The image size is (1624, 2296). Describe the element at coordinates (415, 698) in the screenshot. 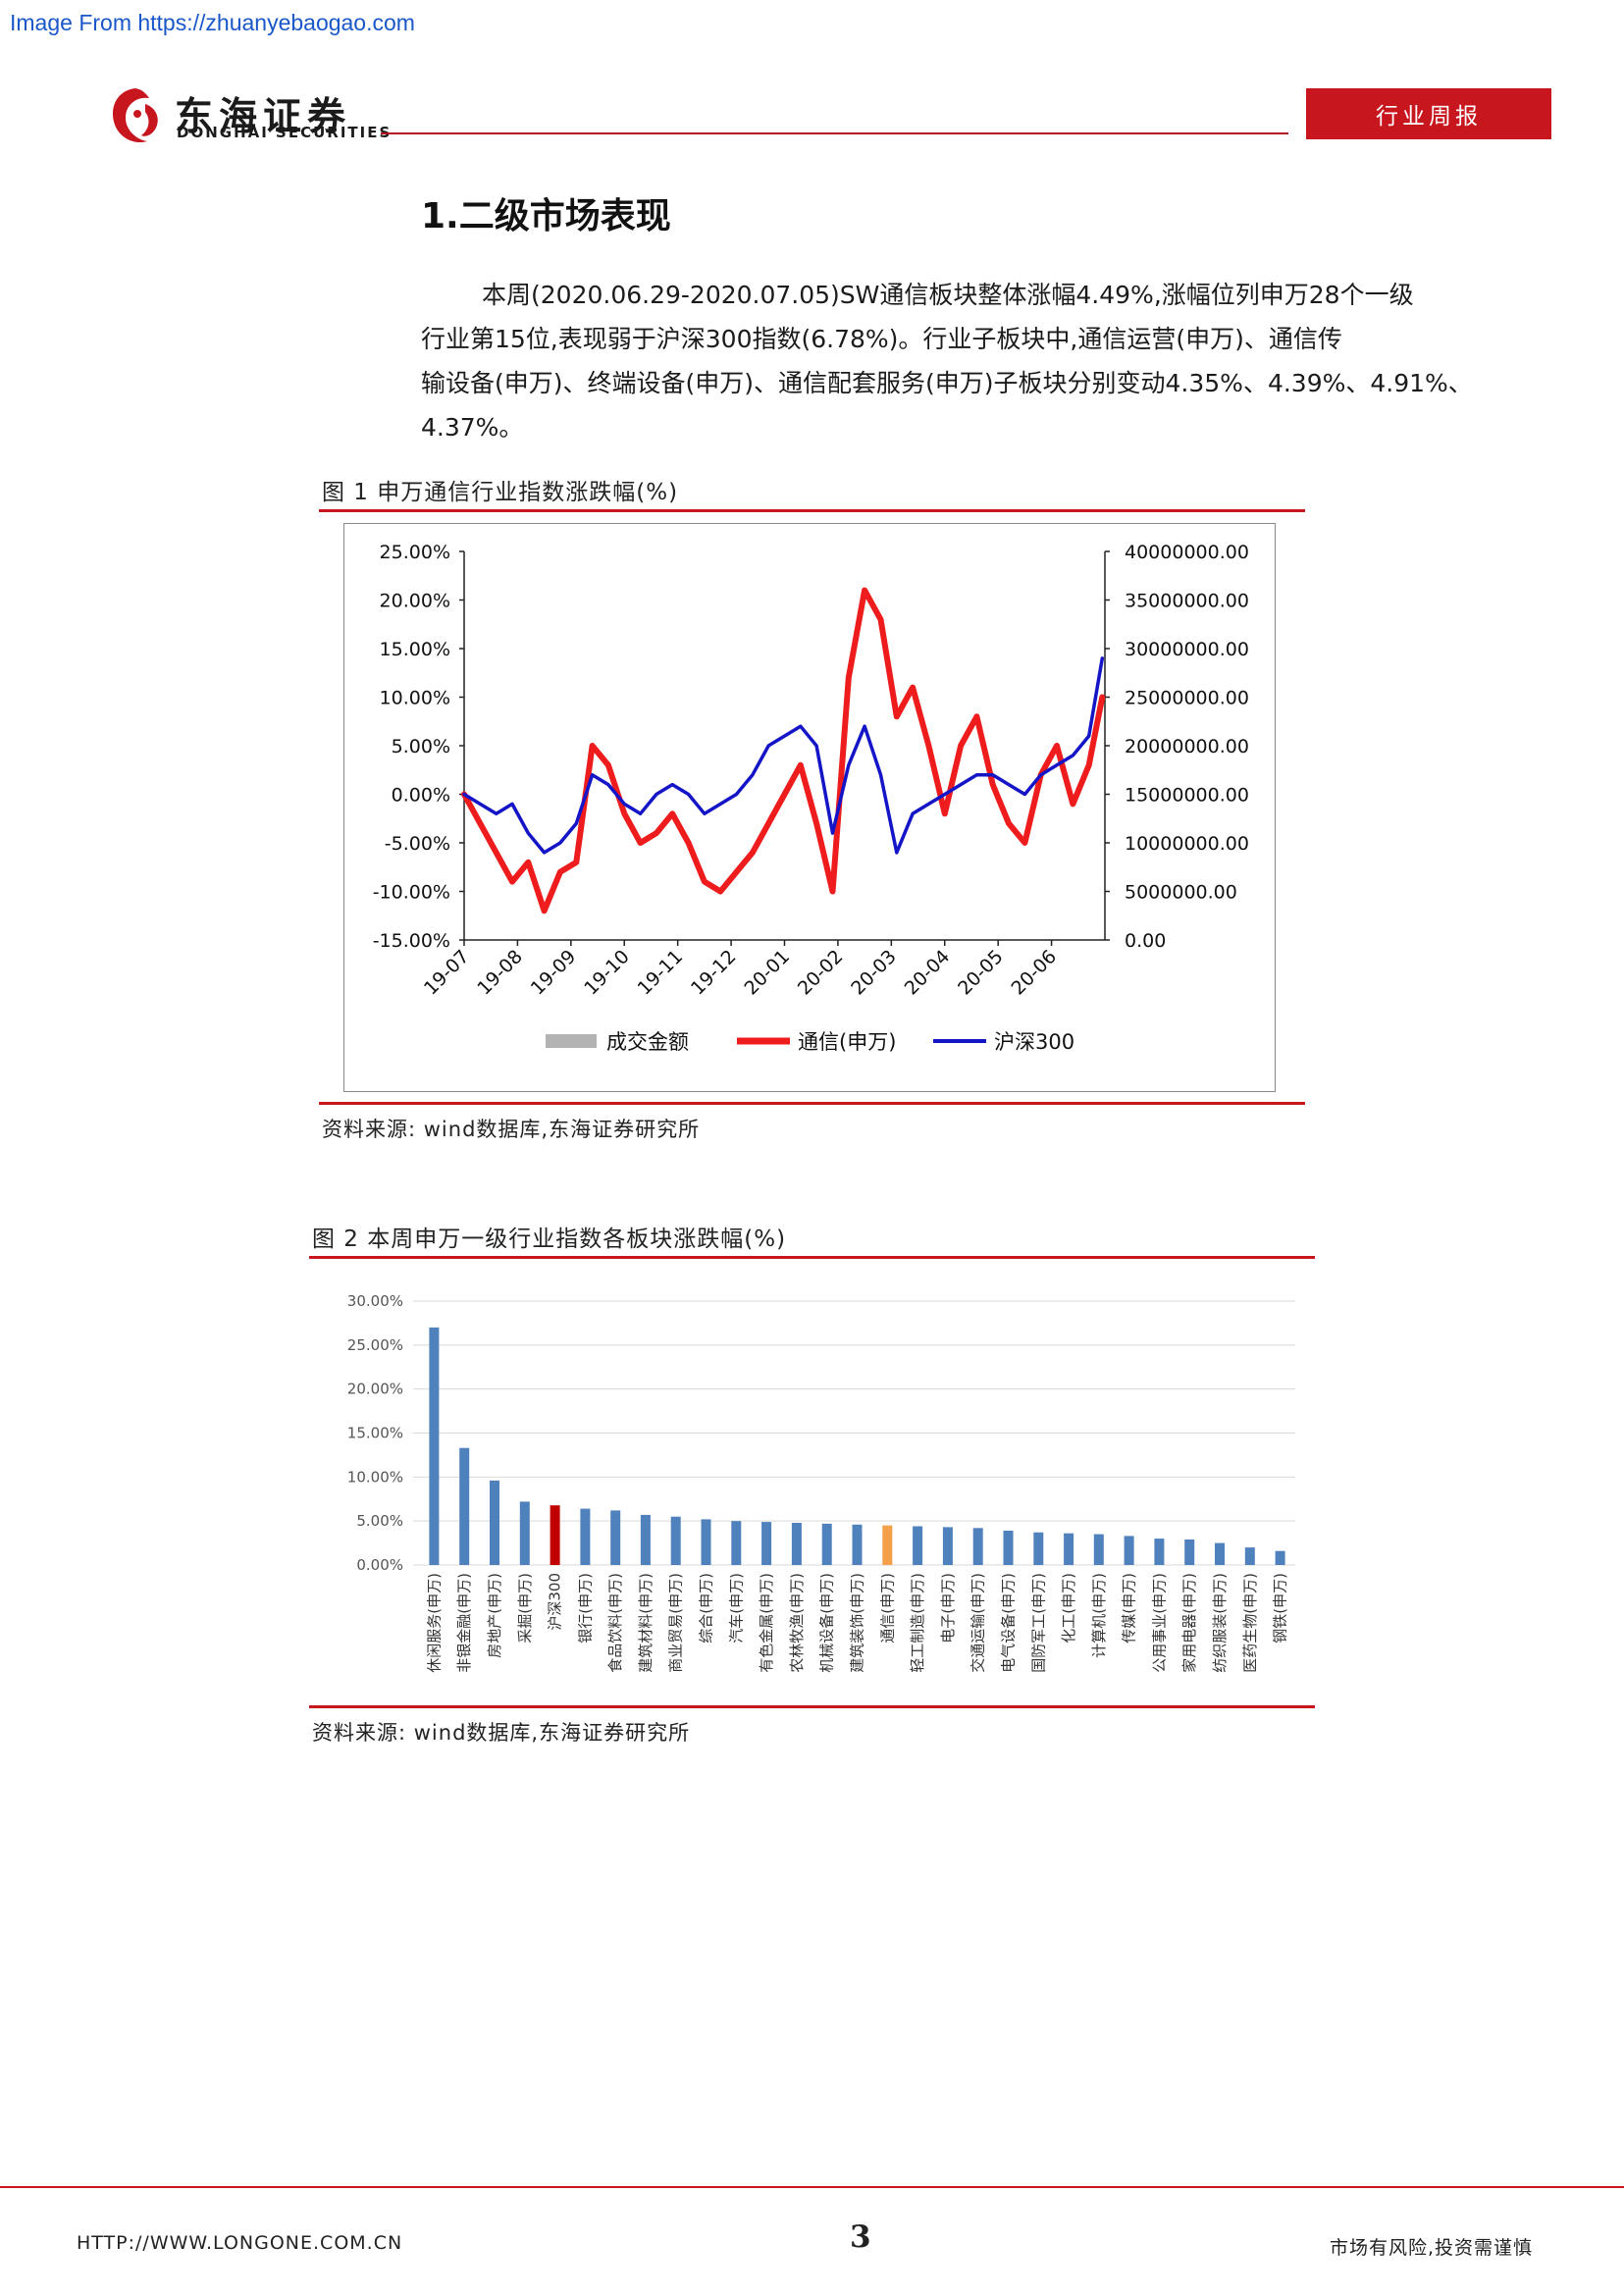

I see `left-y-tick-label: 10.00%` at that location.